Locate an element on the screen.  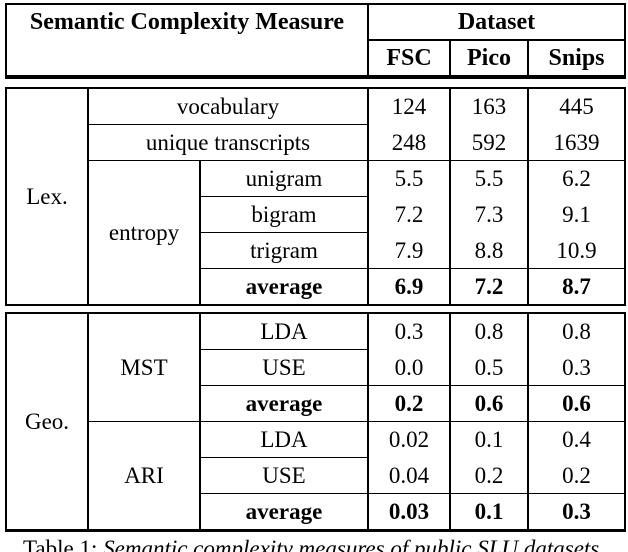
value-cell: 248 is located at coordinates (409, 142).